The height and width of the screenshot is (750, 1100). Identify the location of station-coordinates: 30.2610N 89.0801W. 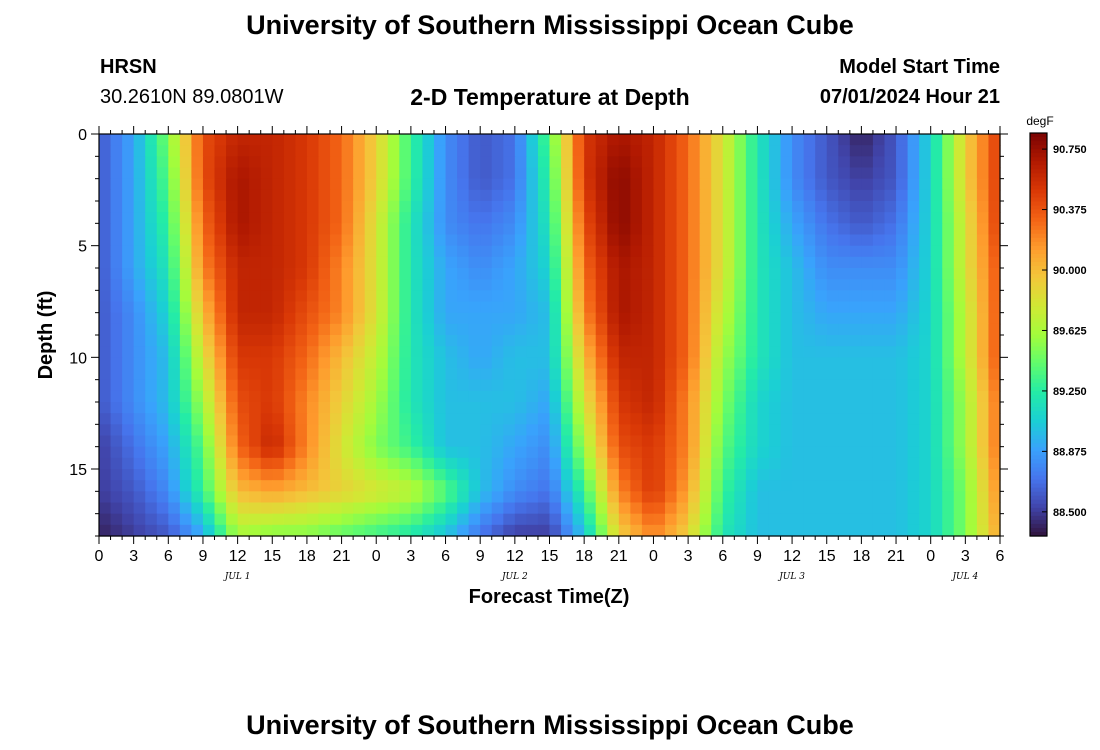
(192, 97).